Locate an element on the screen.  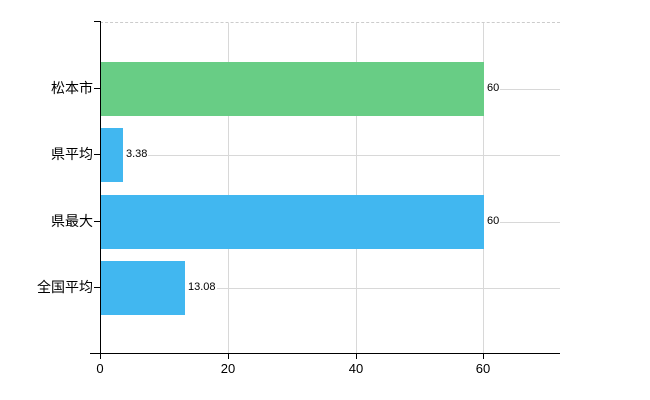
category-label: 松本市 is located at coordinates (72, 88).